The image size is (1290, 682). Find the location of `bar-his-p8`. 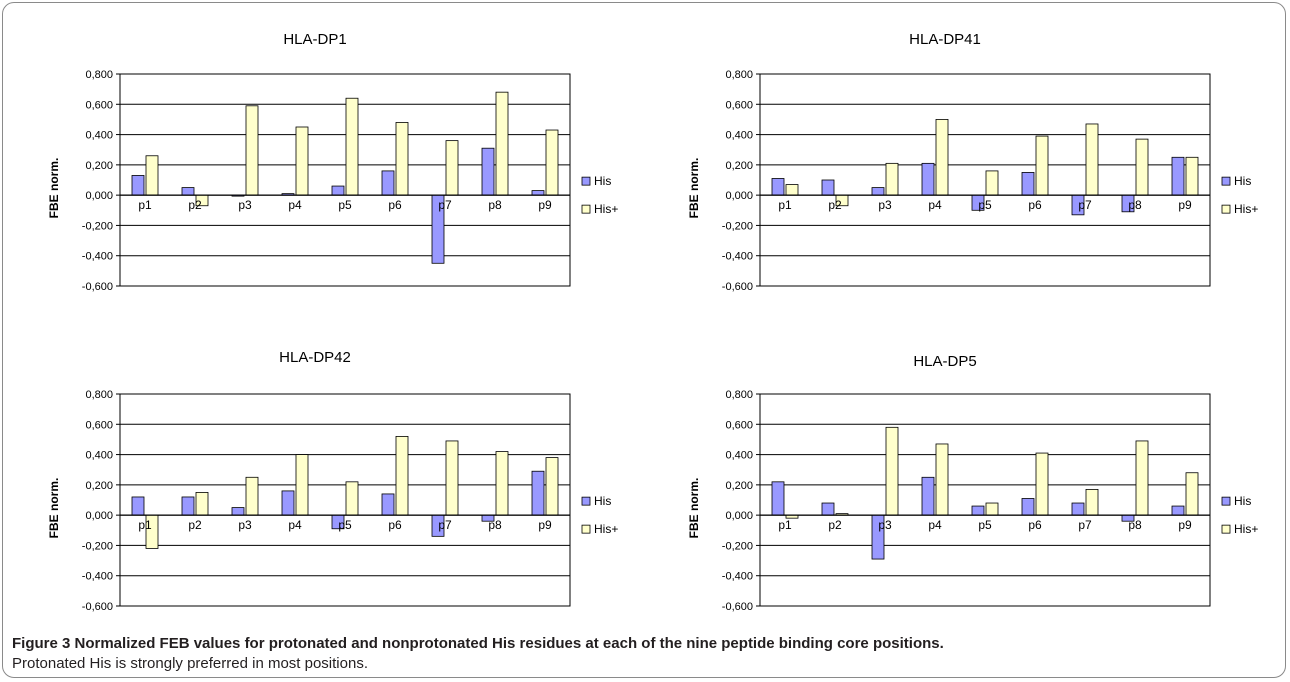

bar-his-p8 is located at coordinates (488, 171).